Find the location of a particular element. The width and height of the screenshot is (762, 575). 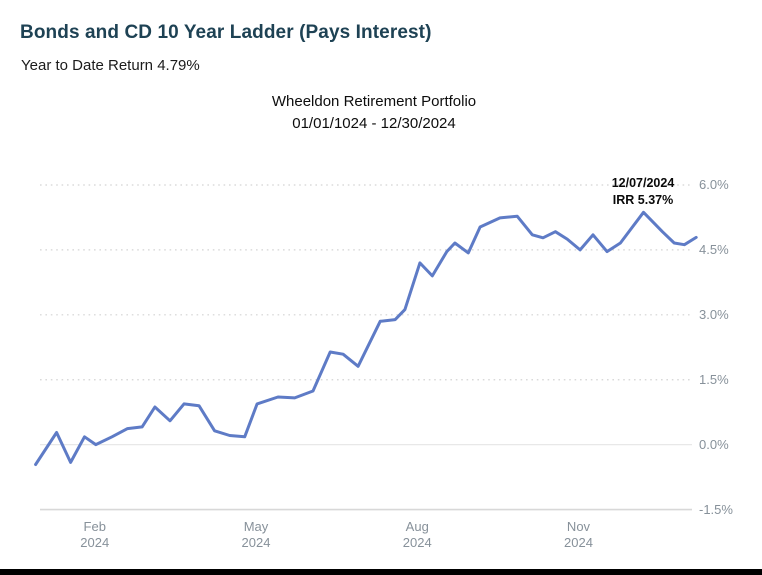

y-tick-label: 0.0% is located at coordinates (714, 444).